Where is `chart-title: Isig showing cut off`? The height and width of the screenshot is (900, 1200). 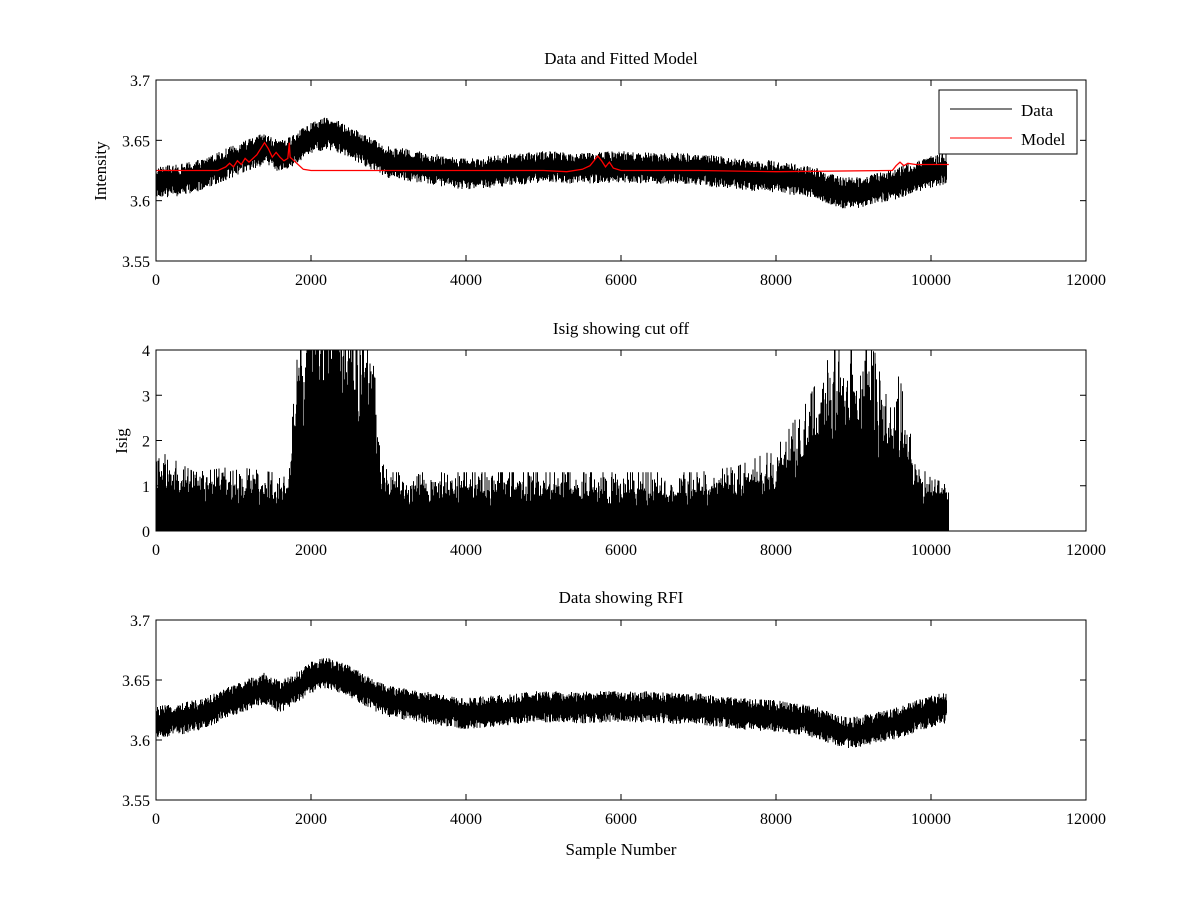 chart-title: Isig showing cut off is located at coordinates (621, 328).